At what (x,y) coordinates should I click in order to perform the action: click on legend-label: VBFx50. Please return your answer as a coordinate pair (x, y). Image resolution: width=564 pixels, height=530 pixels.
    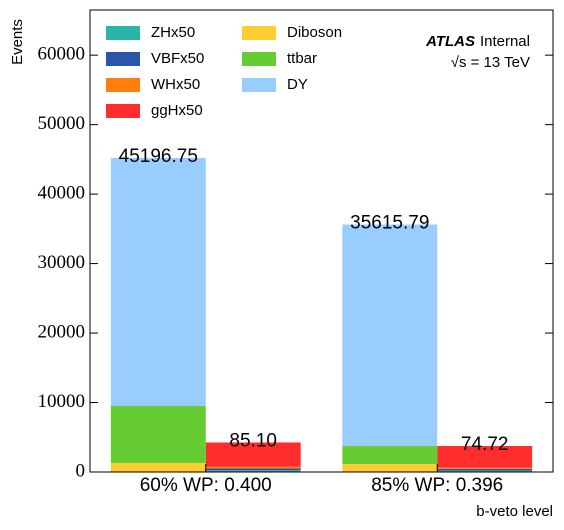
    Looking at the image, I should click on (177, 58).